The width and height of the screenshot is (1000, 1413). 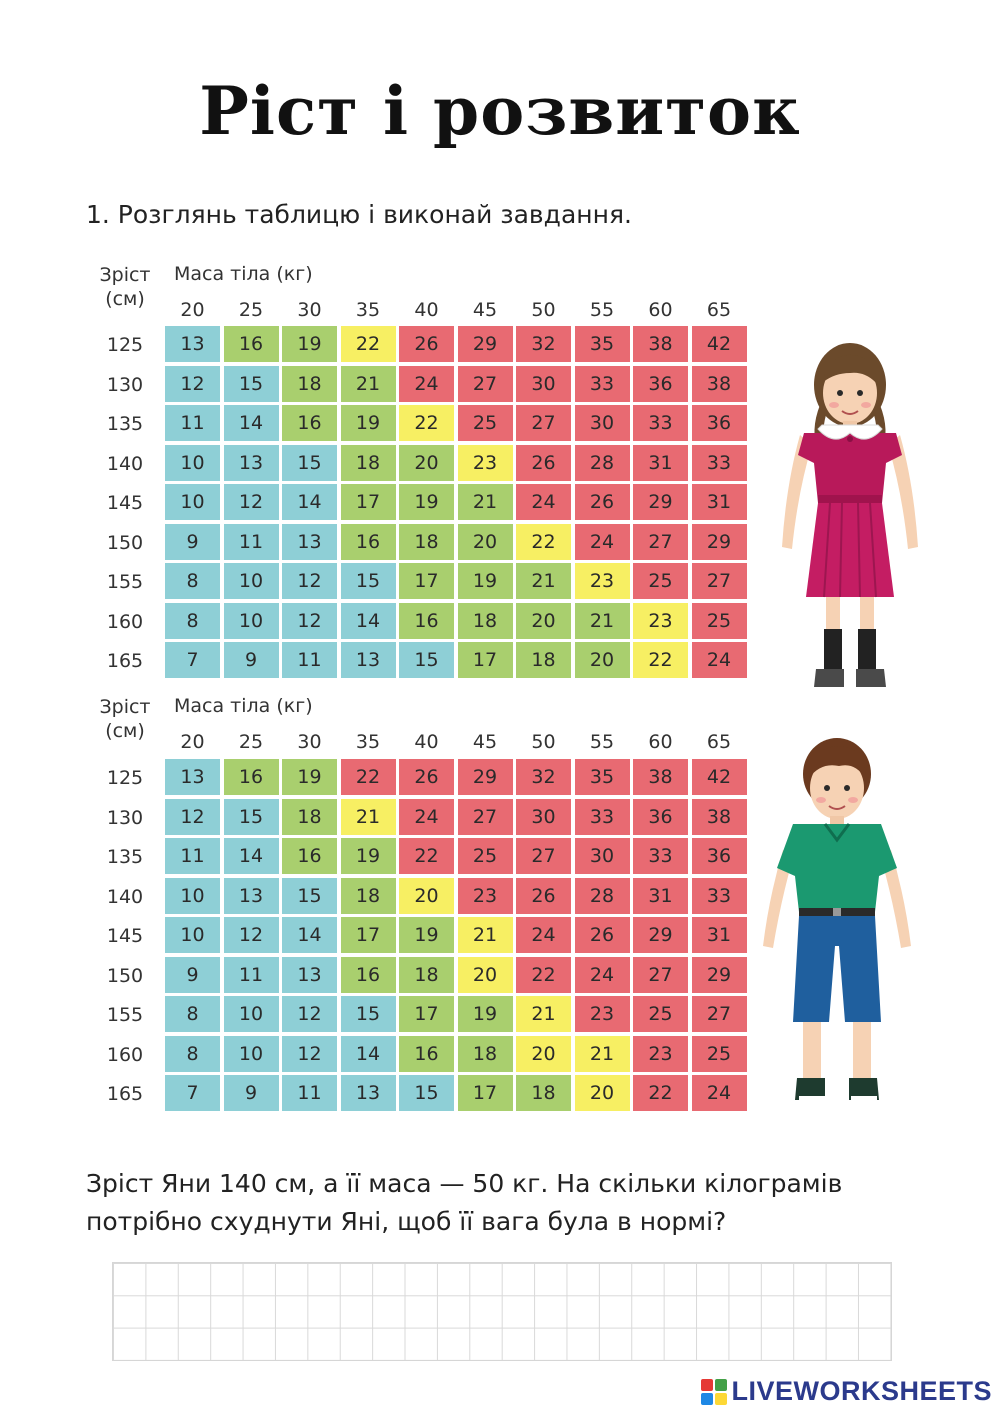 What do you see at coordinates (125, 345) in the screenshot?
I see `height-tick: 125` at bounding box center [125, 345].